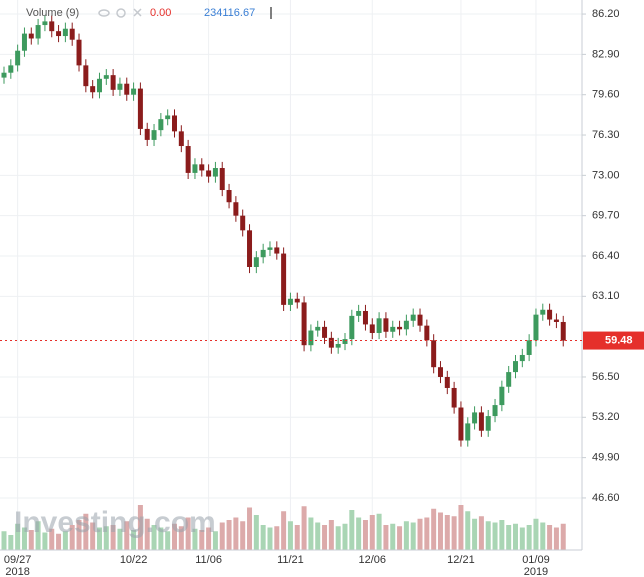 Image resolution: width=644 pixels, height=577 pixels. I want to click on watermark: Investing.com, so click(115, 522).